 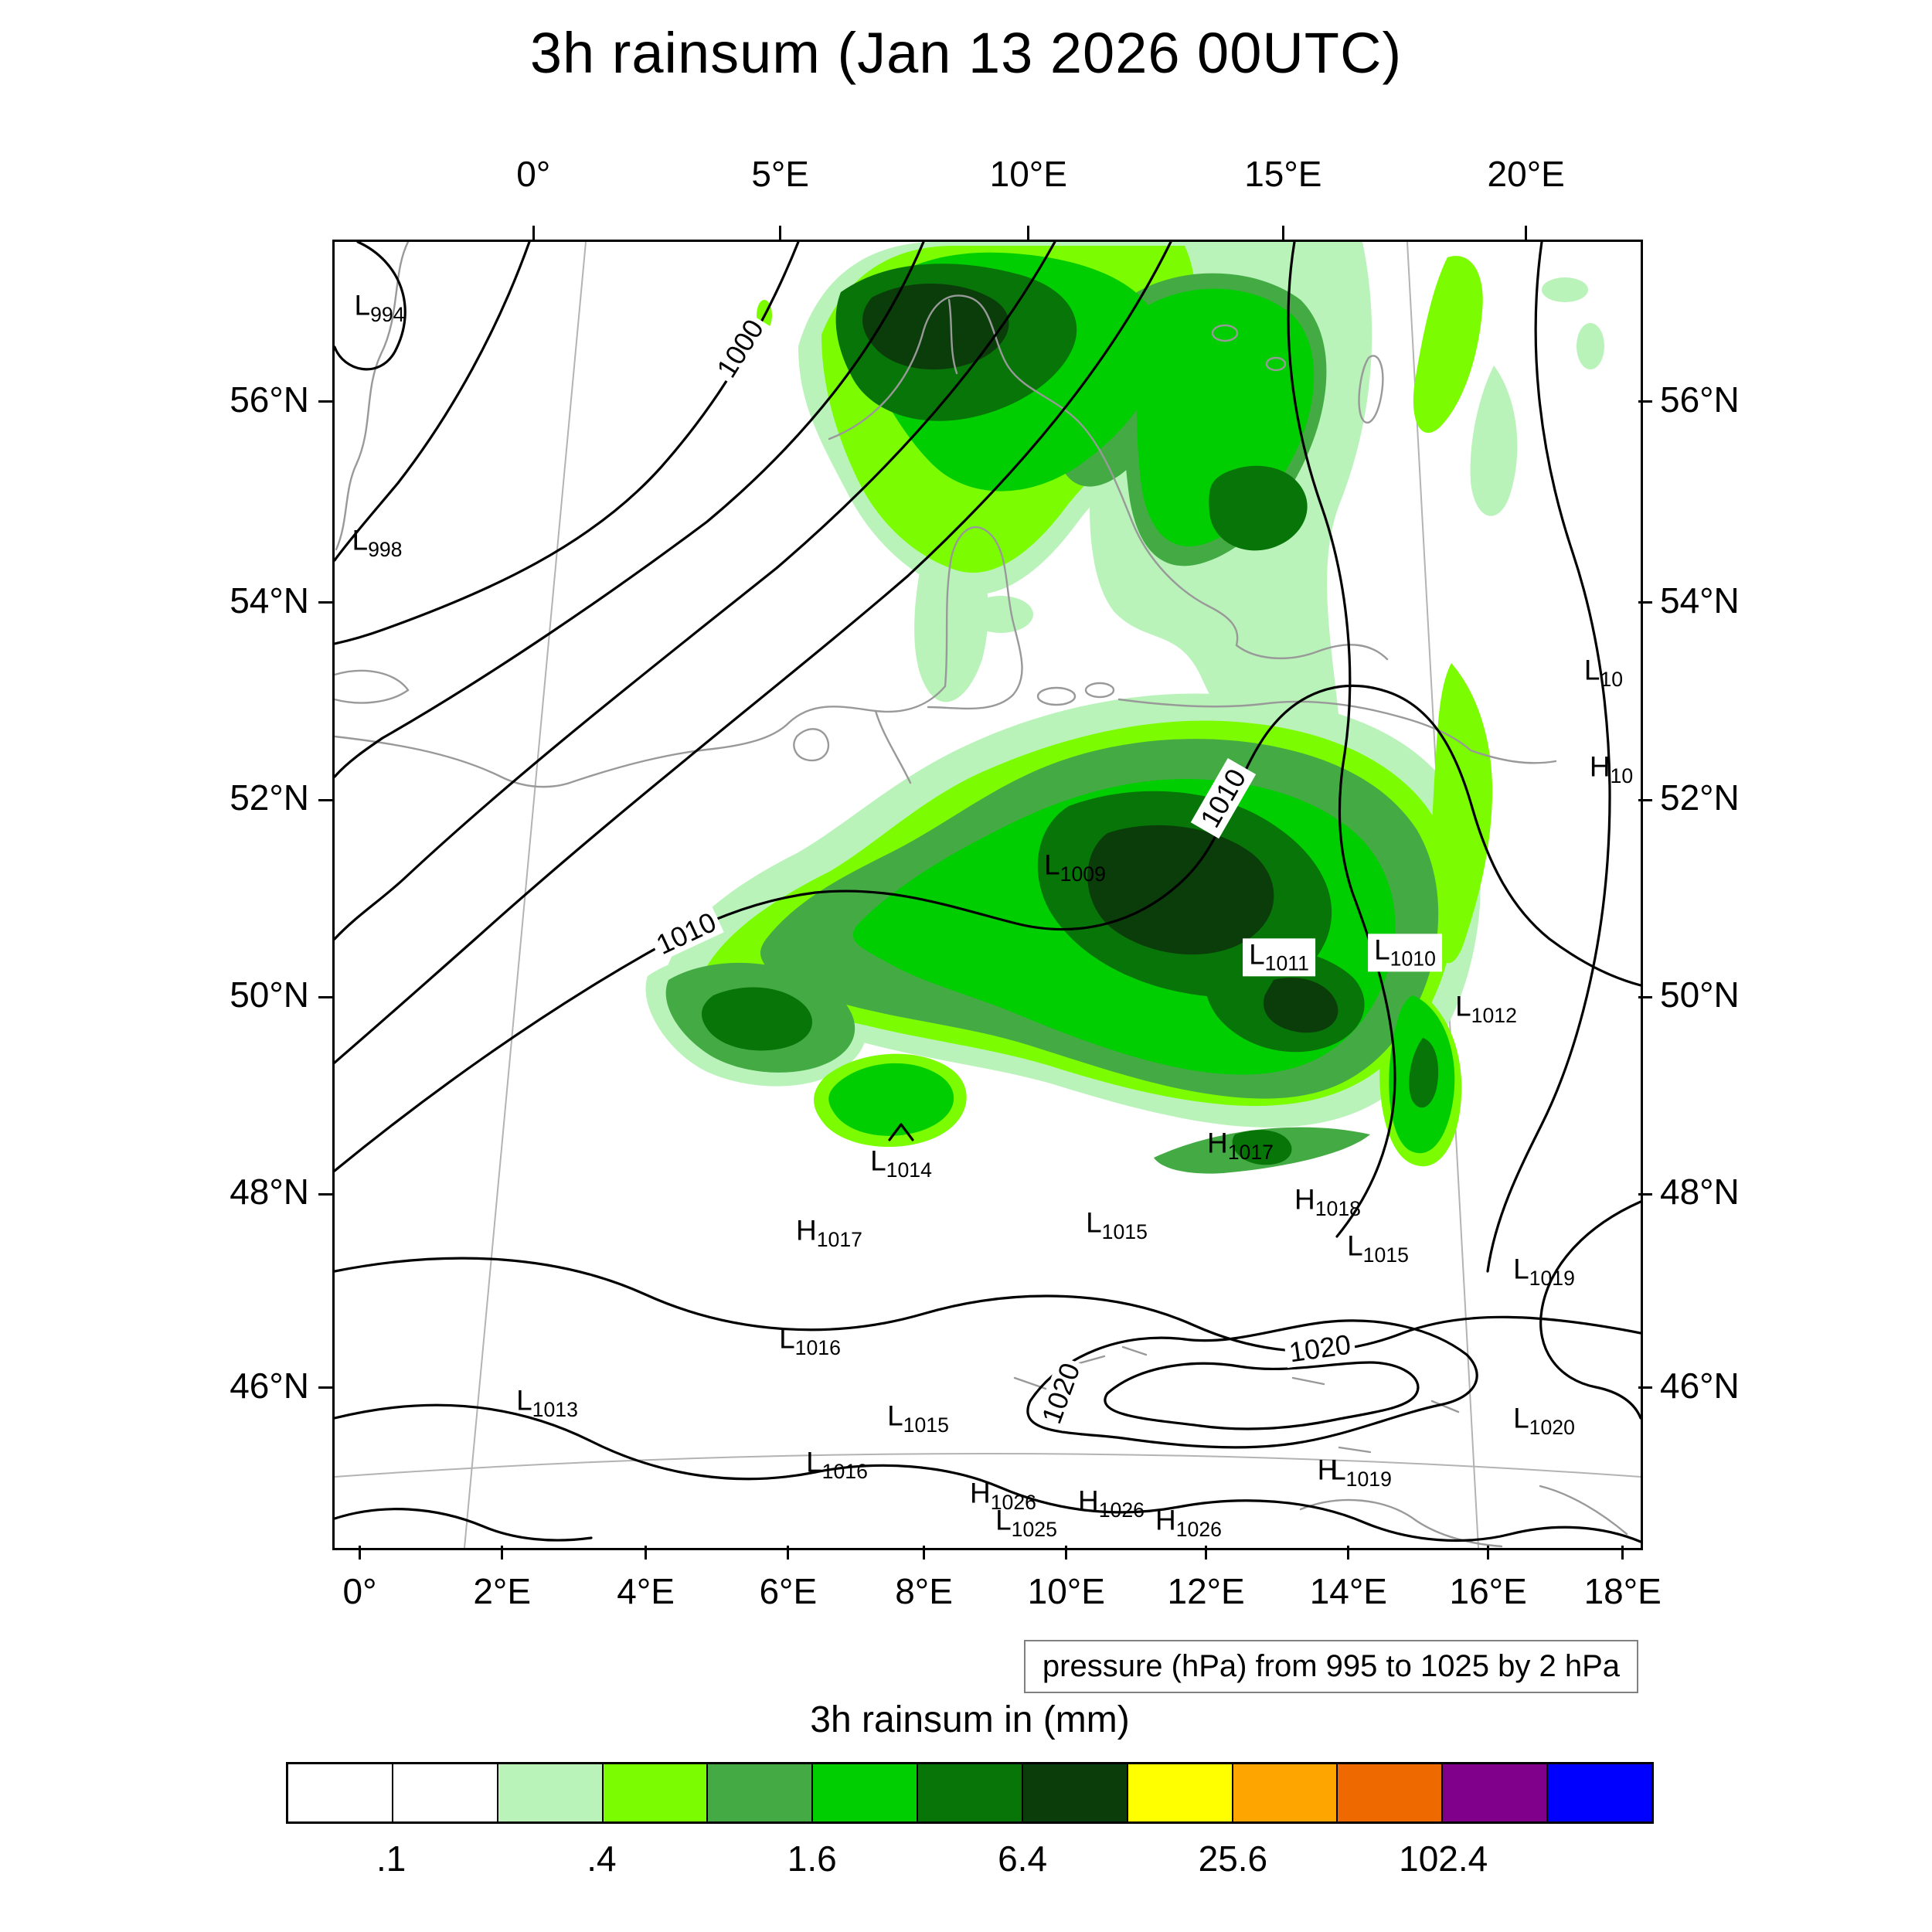 I want to click on colorbar, so click(x=970, y=1793).